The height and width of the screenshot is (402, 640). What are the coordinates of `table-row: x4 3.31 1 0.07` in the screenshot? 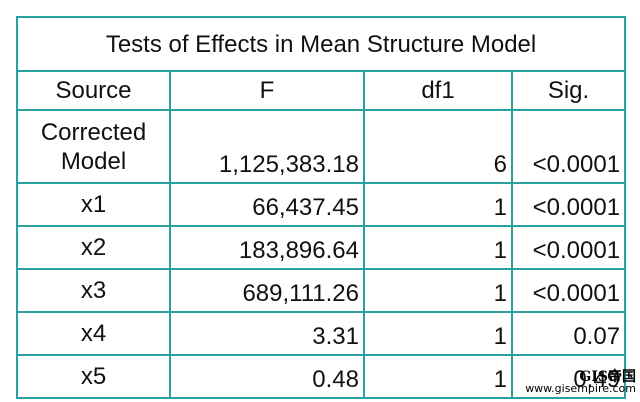 It's located at (321, 333).